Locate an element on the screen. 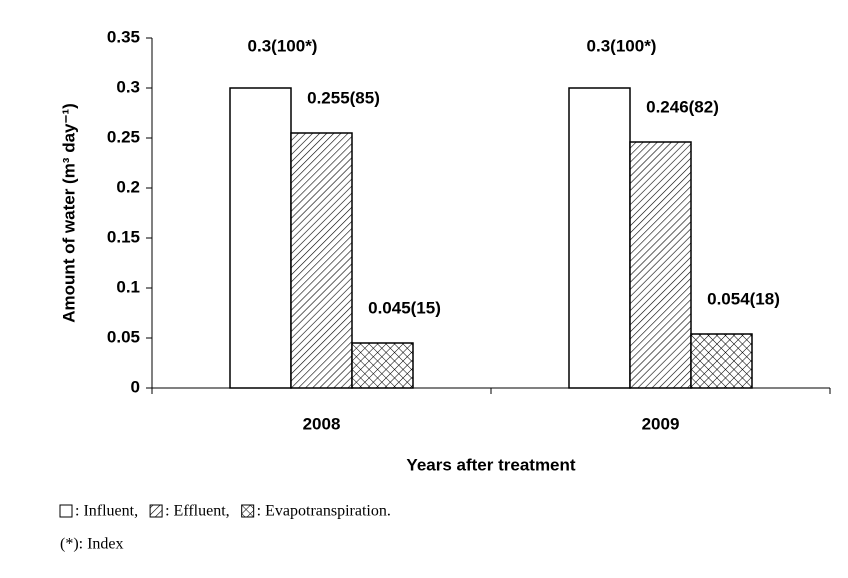 The width and height of the screenshot is (848, 578). y-tick-label: 0.25 is located at coordinates (123, 136).